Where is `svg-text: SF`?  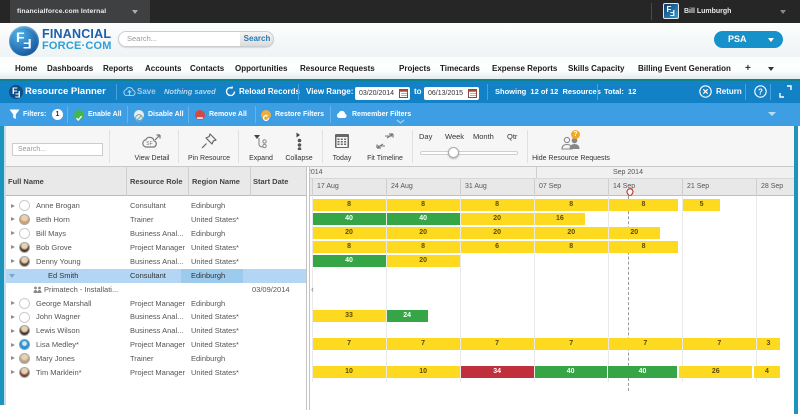
svg-text: SF is located at coordinates (149, 144).